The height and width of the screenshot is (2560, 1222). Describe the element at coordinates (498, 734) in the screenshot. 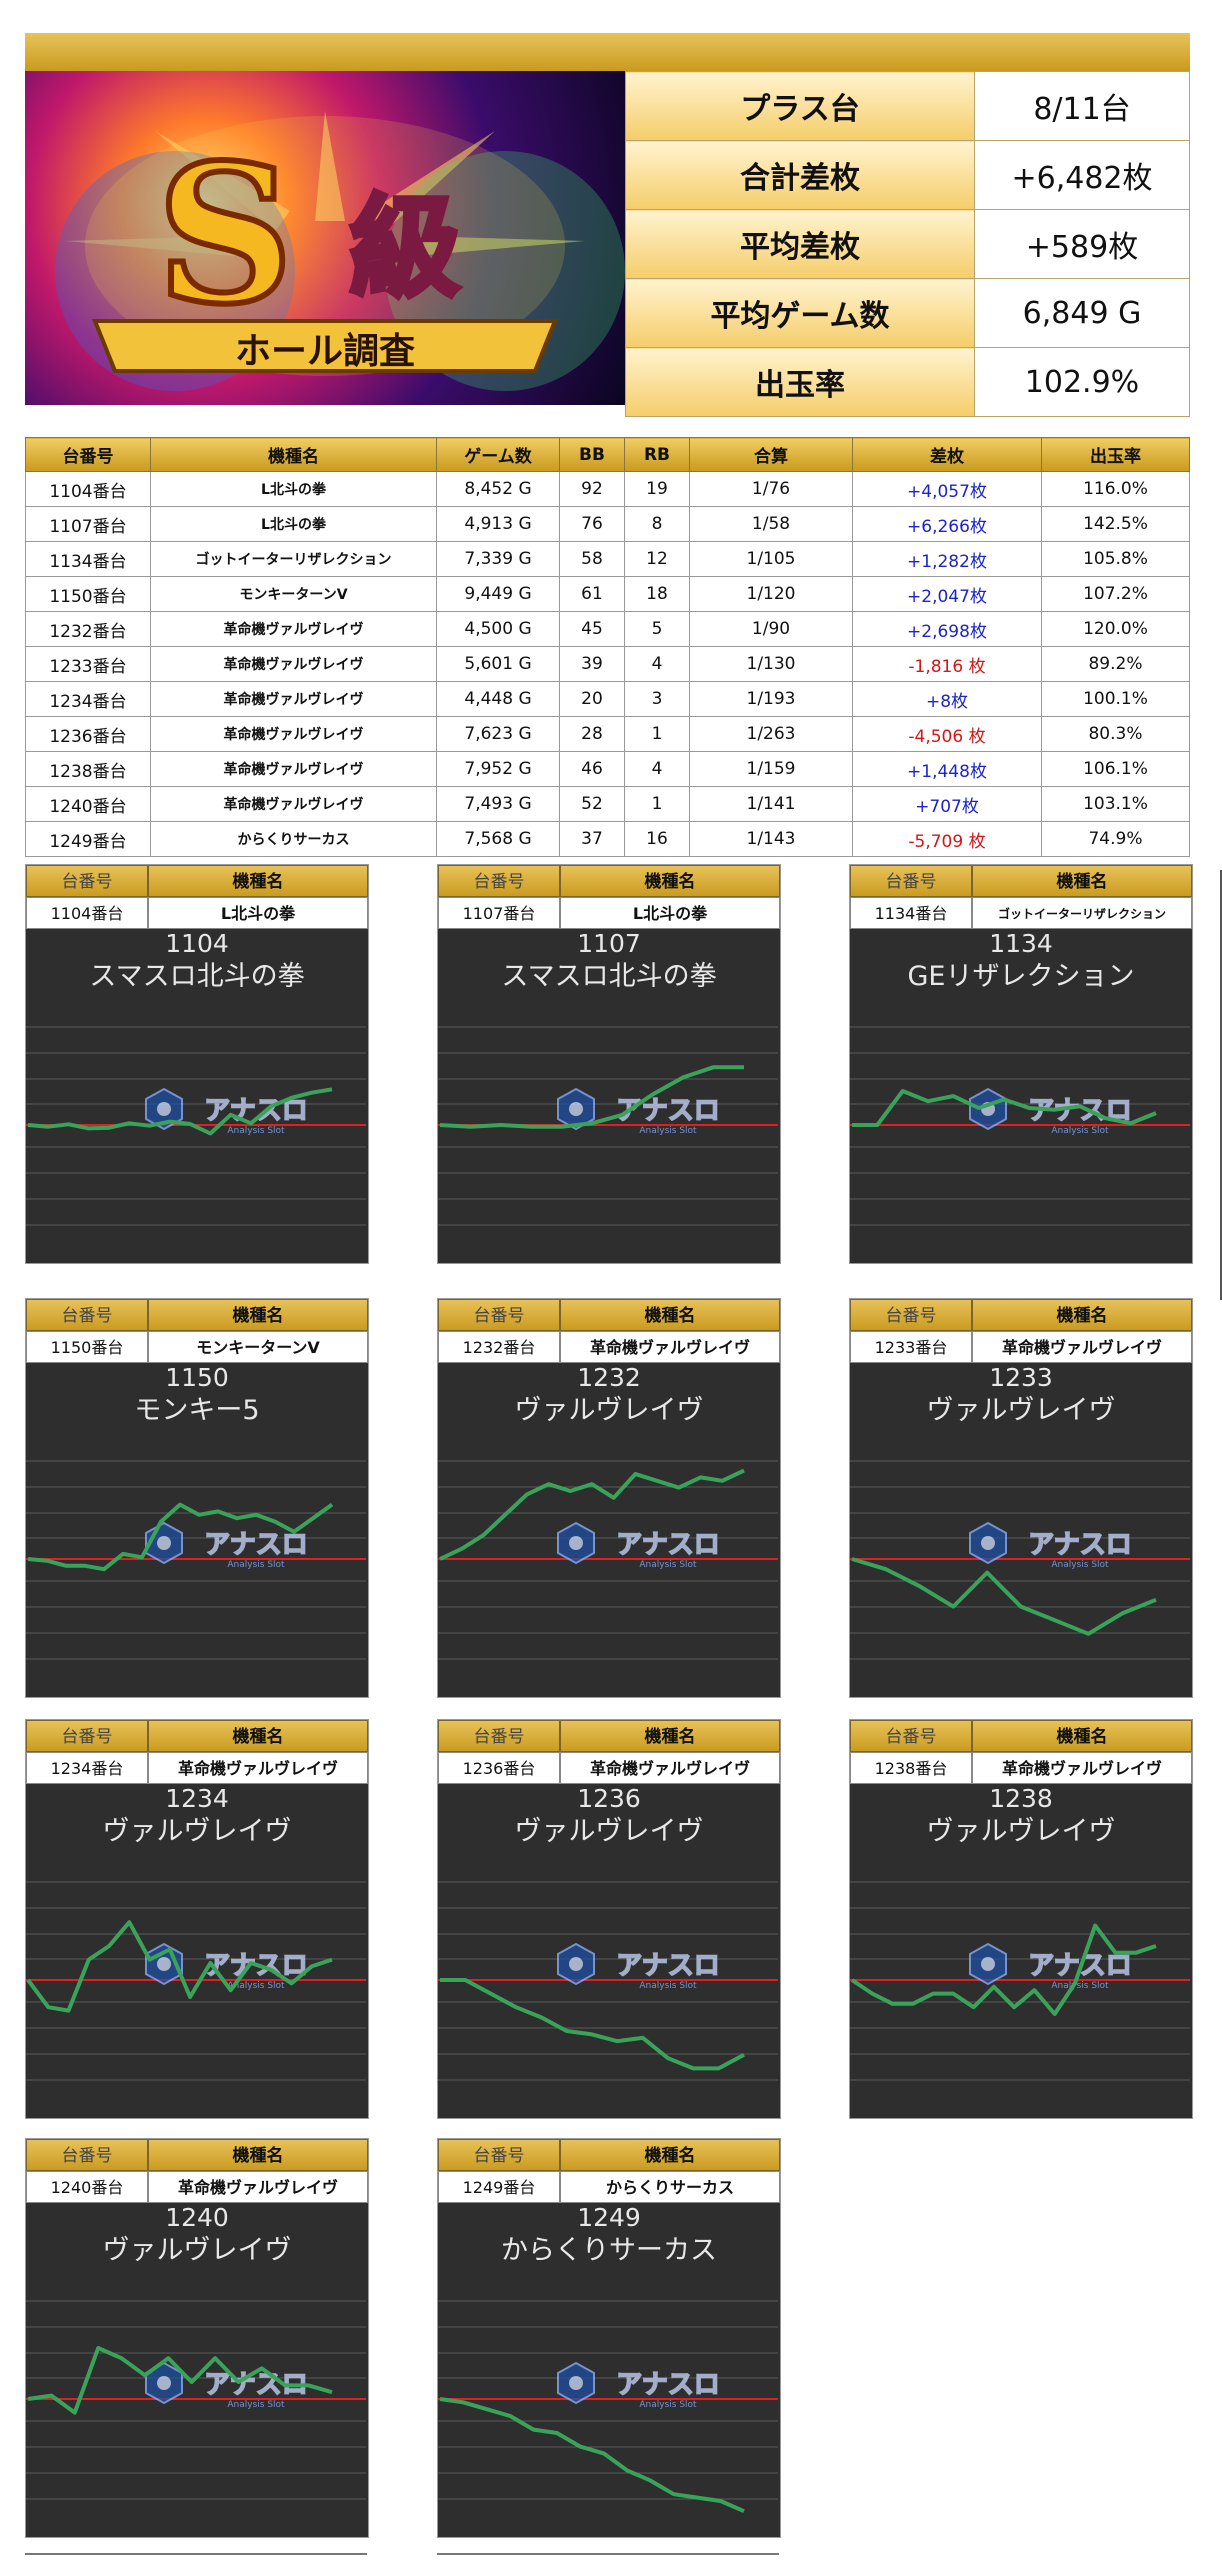

I see `table-cell: 7,623 G` at that location.